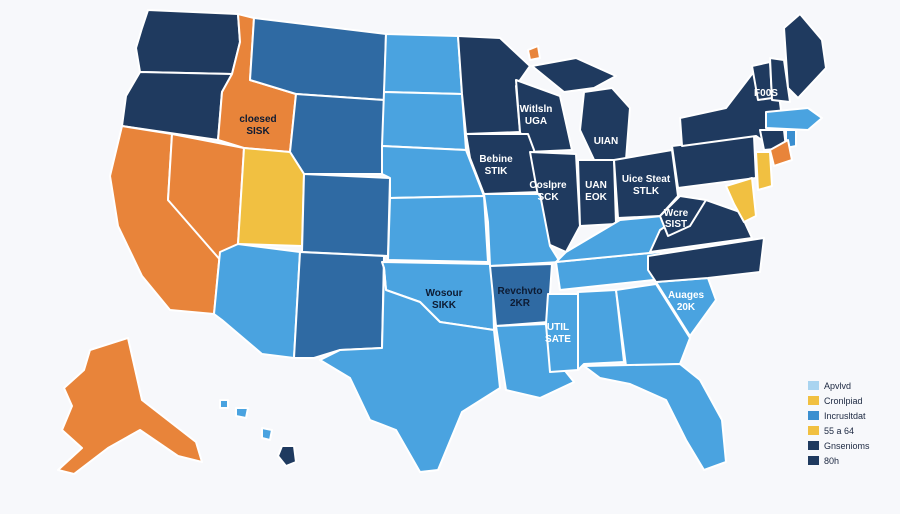 This screenshot has width=900, height=514. What do you see at coordinates (410, 370) in the screenshot?
I see `state-texas` at bounding box center [410, 370].